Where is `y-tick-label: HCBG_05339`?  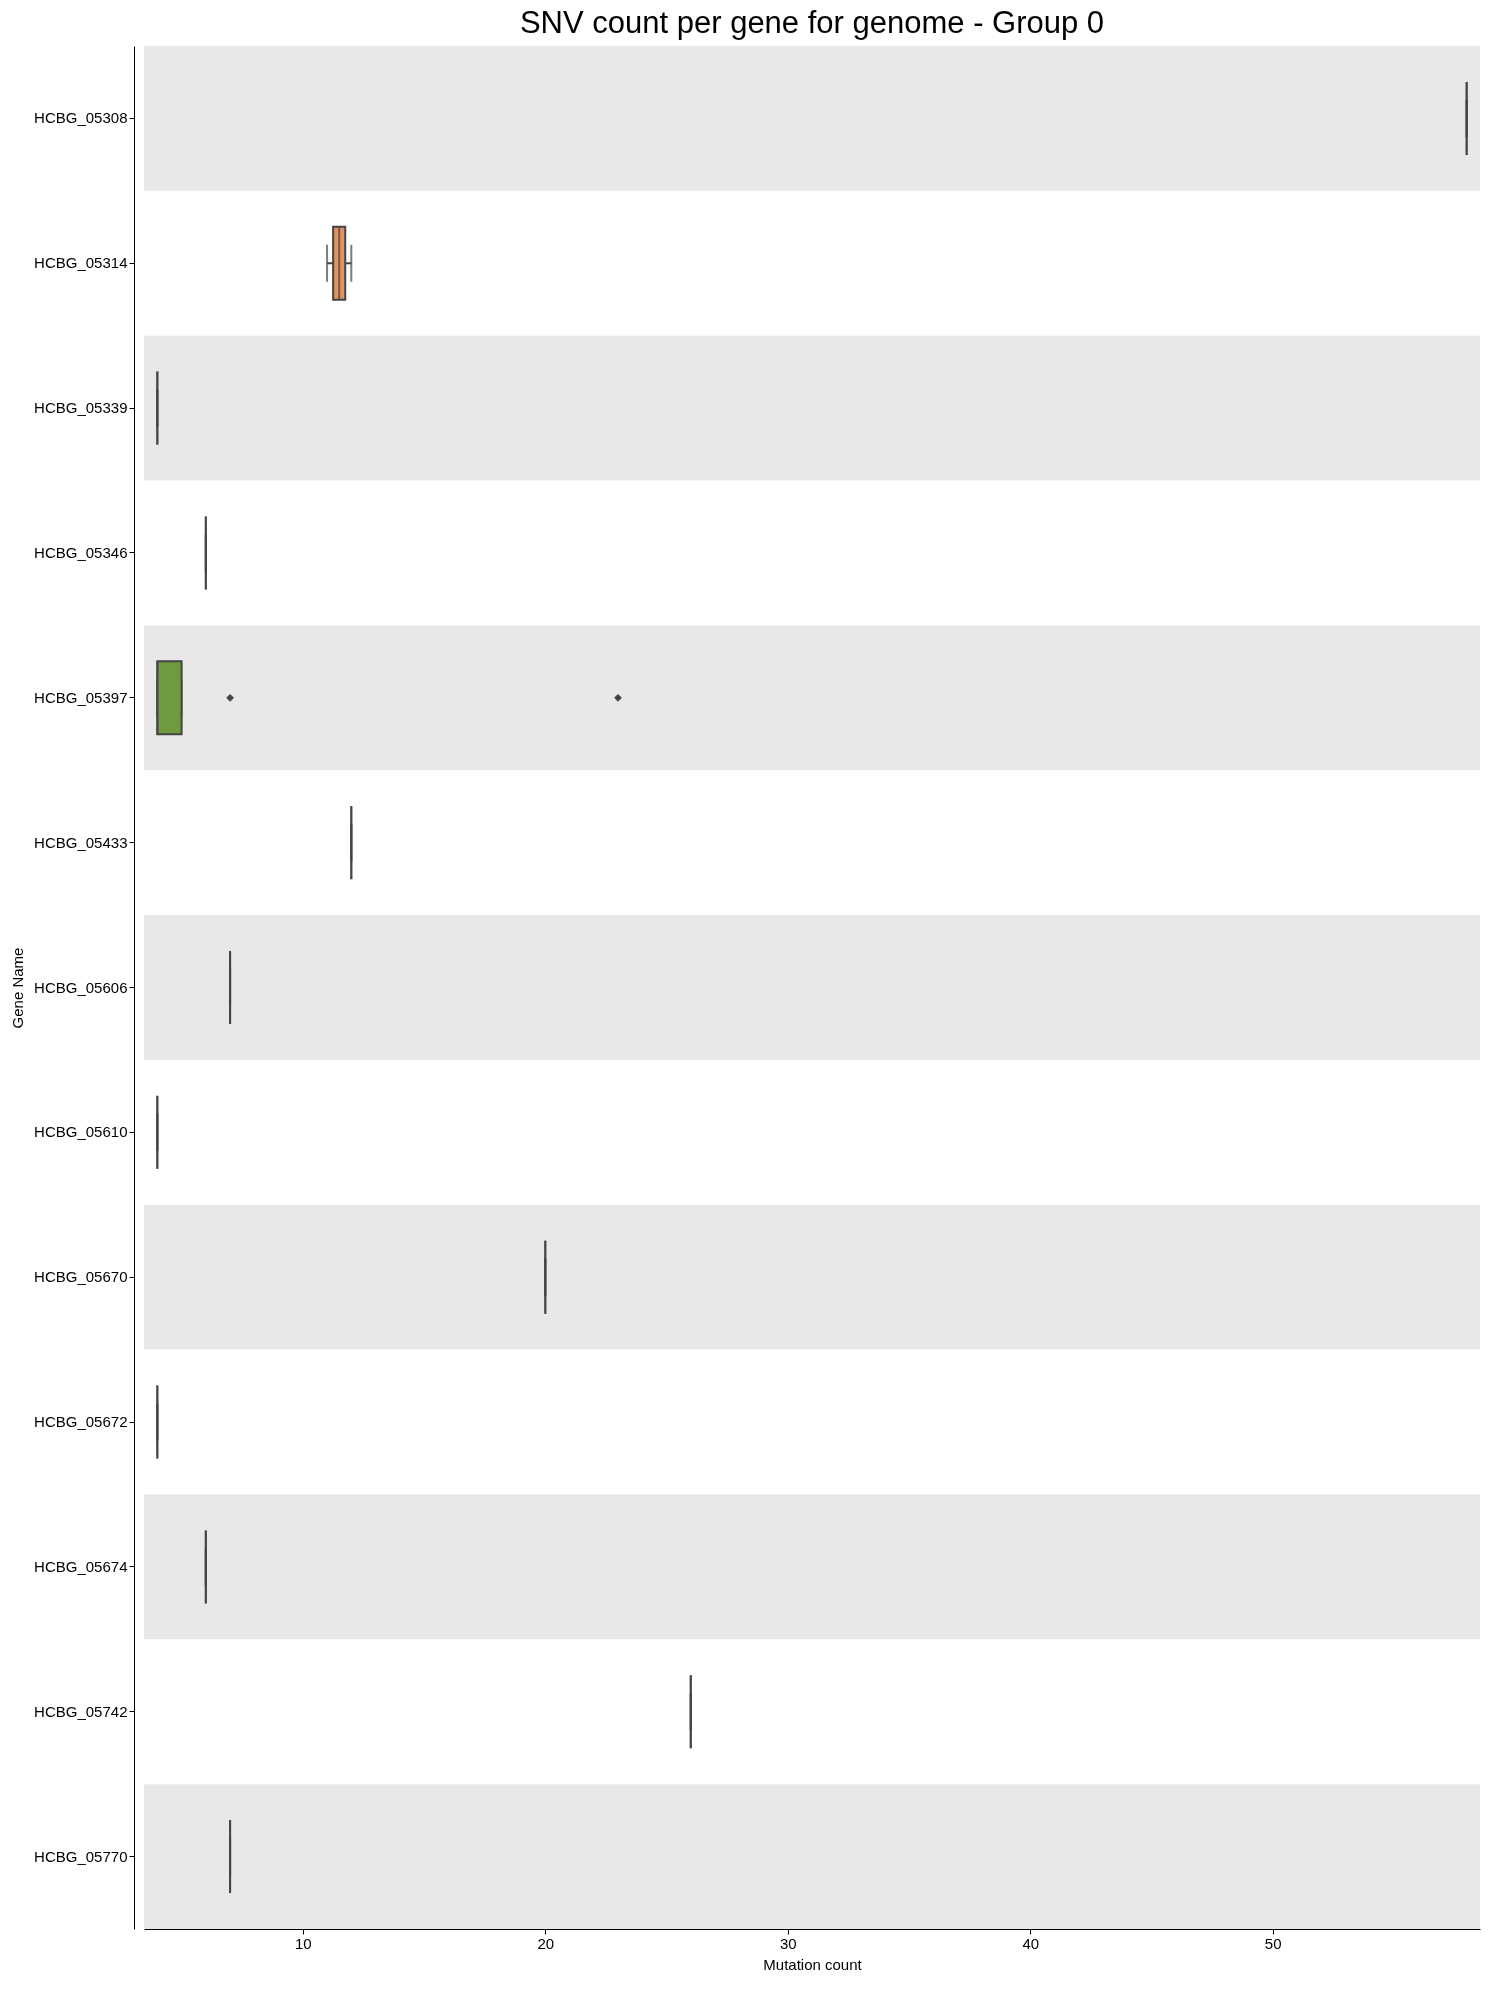
y-tick-label: HCBG_05339 is located at coordinates (81, 408).